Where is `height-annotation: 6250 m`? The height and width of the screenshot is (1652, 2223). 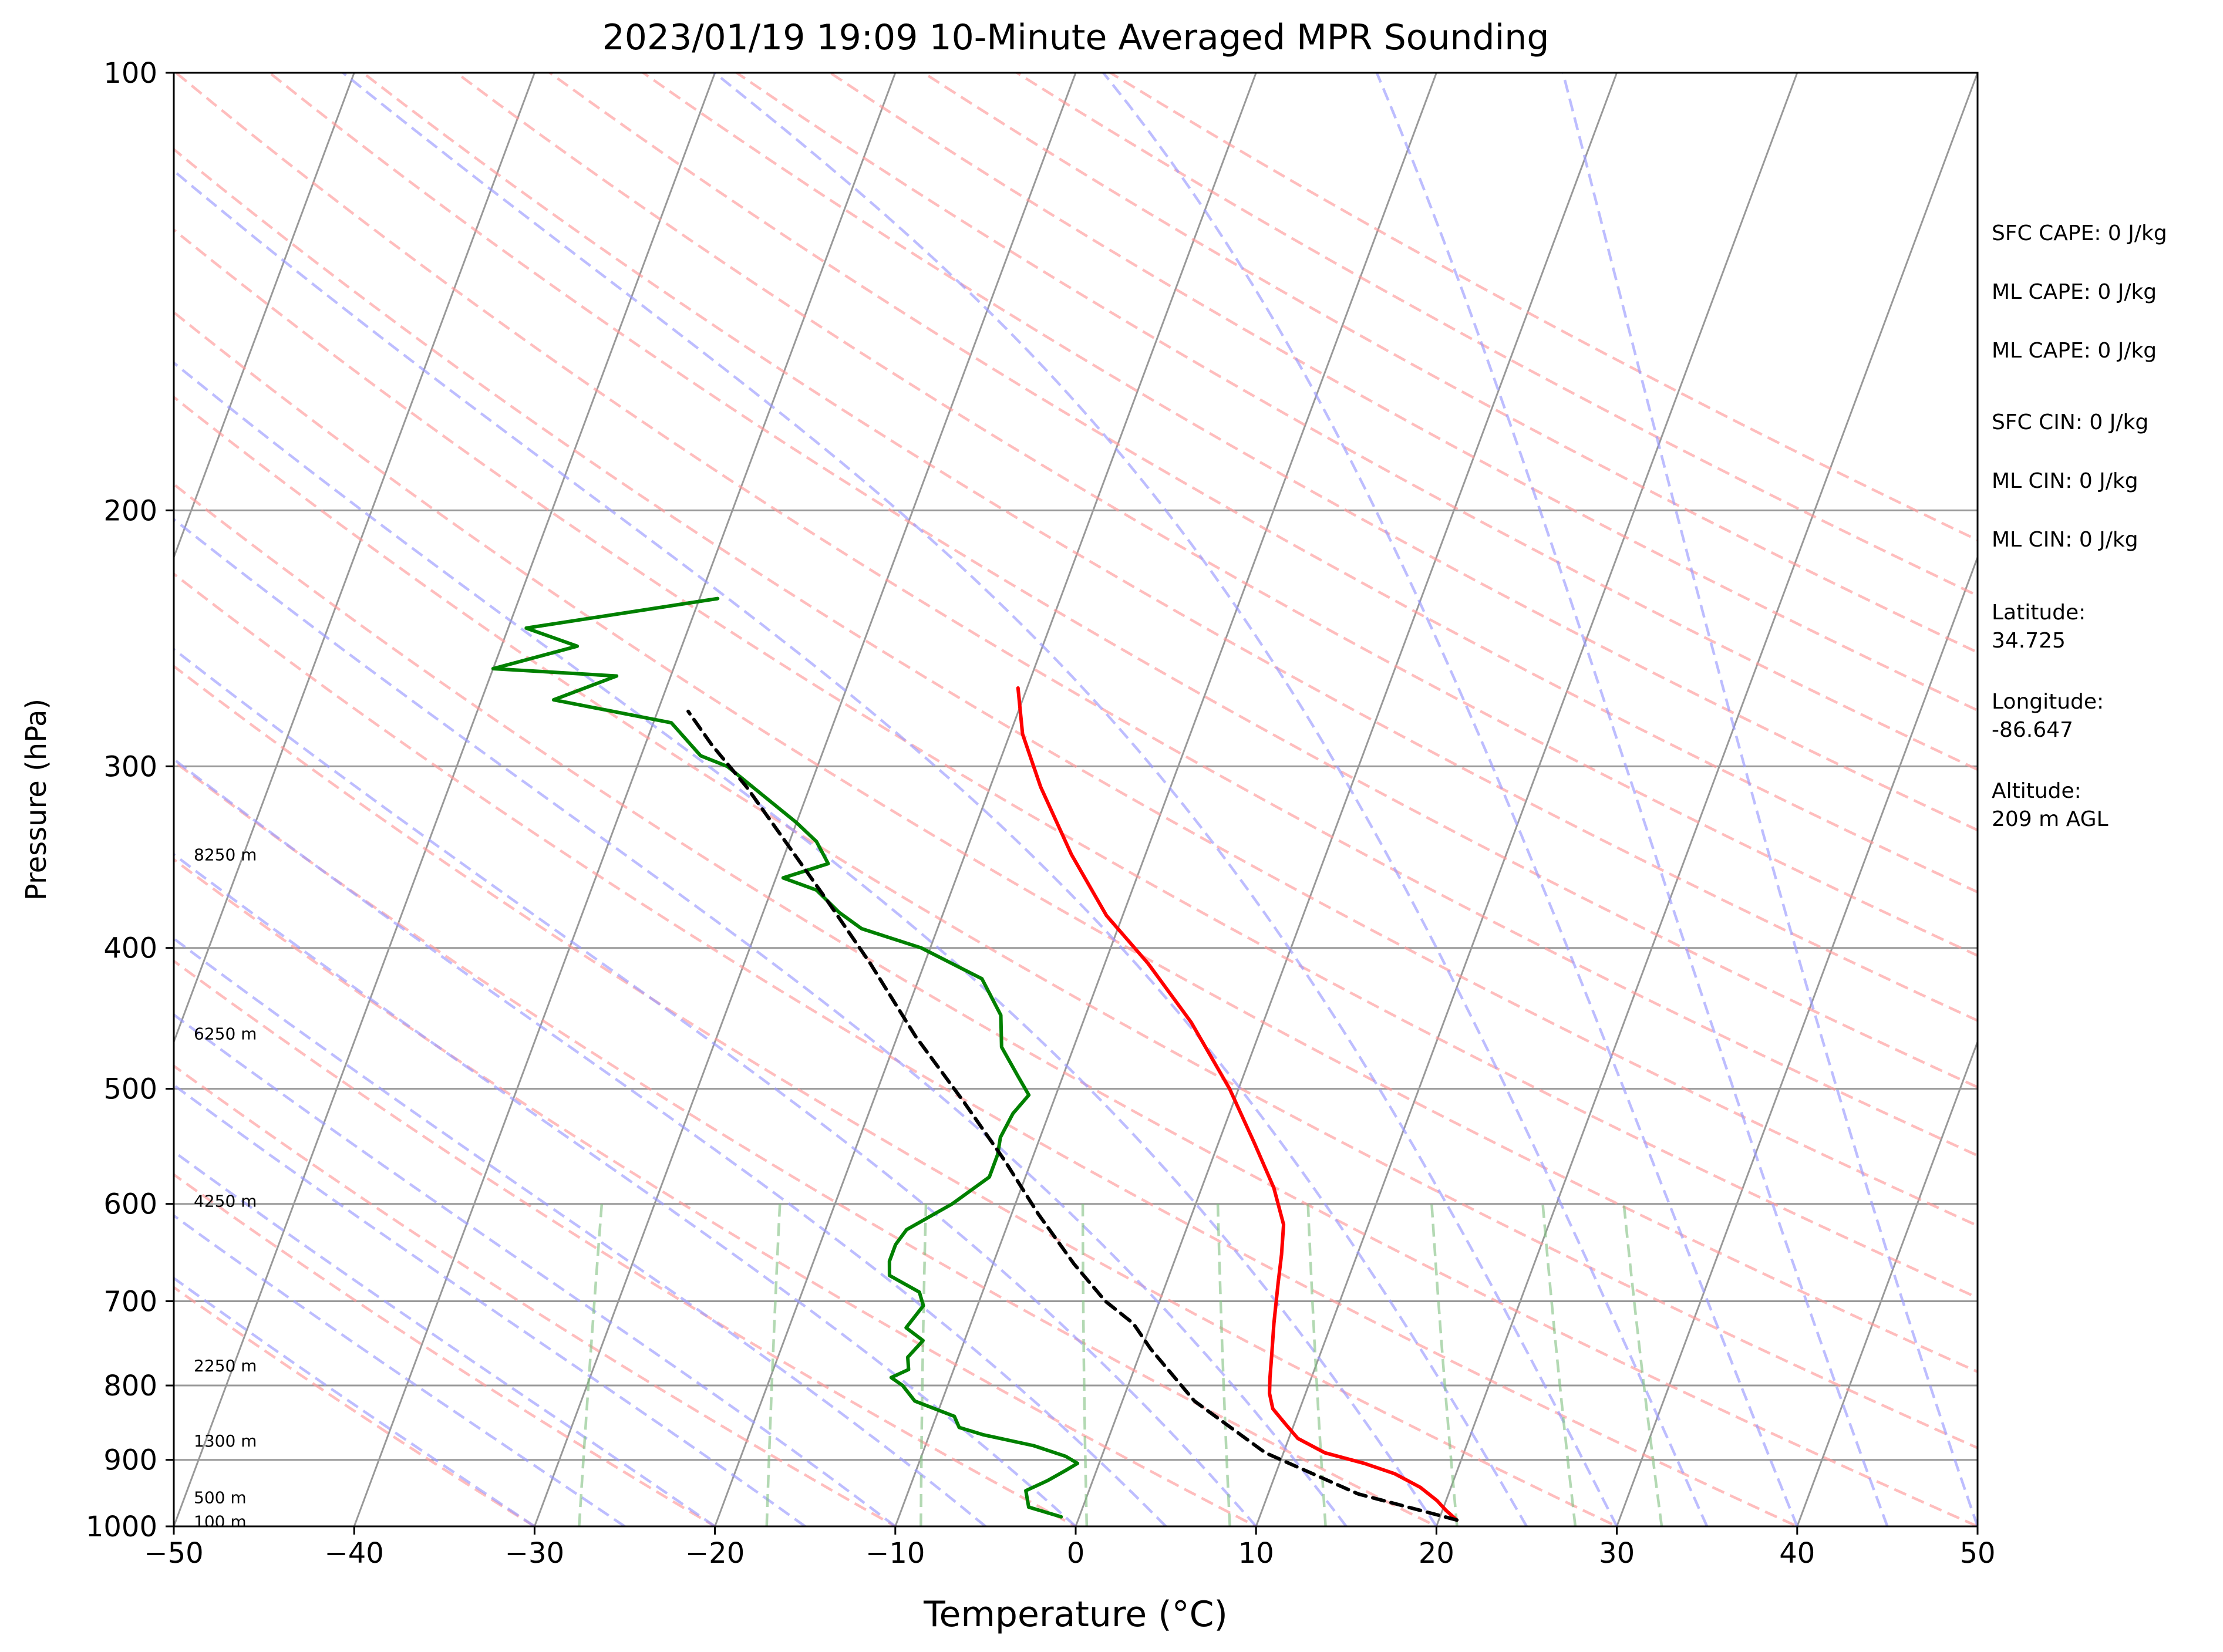 height-annotation: 6250 m is located at coordinates (225, 1033).